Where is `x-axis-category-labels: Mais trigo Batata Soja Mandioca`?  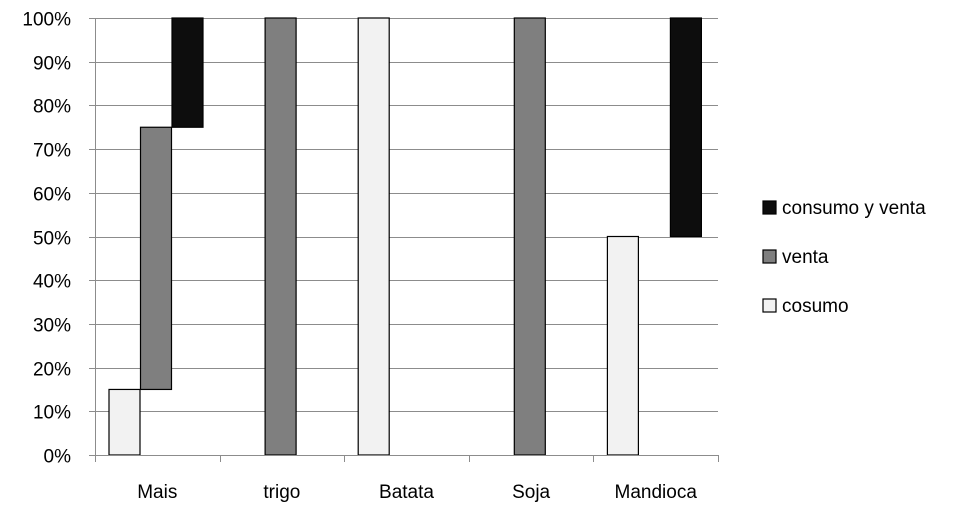 x-axis-category-labels: Mais trigo Batata Soja Mandioca is located at coordinates (417, 492).